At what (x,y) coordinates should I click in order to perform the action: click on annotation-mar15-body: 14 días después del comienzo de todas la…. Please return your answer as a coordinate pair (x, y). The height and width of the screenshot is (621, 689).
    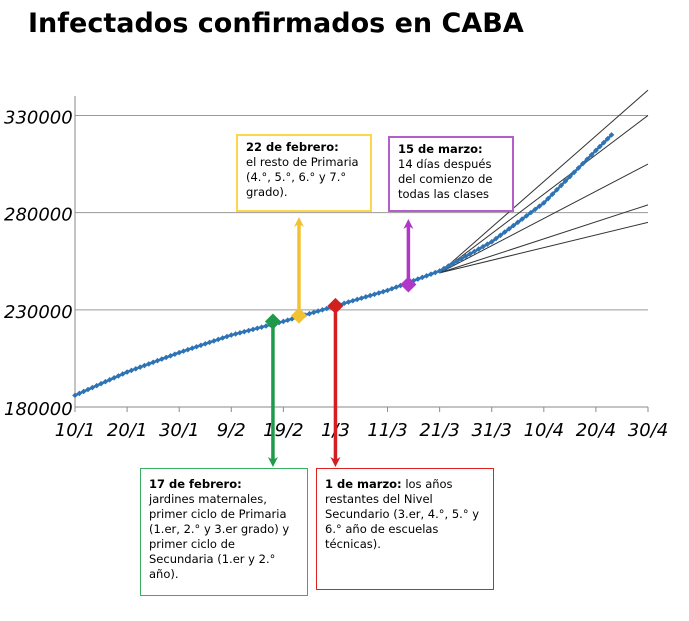
    Looking at the image, I should click on (445, 179).